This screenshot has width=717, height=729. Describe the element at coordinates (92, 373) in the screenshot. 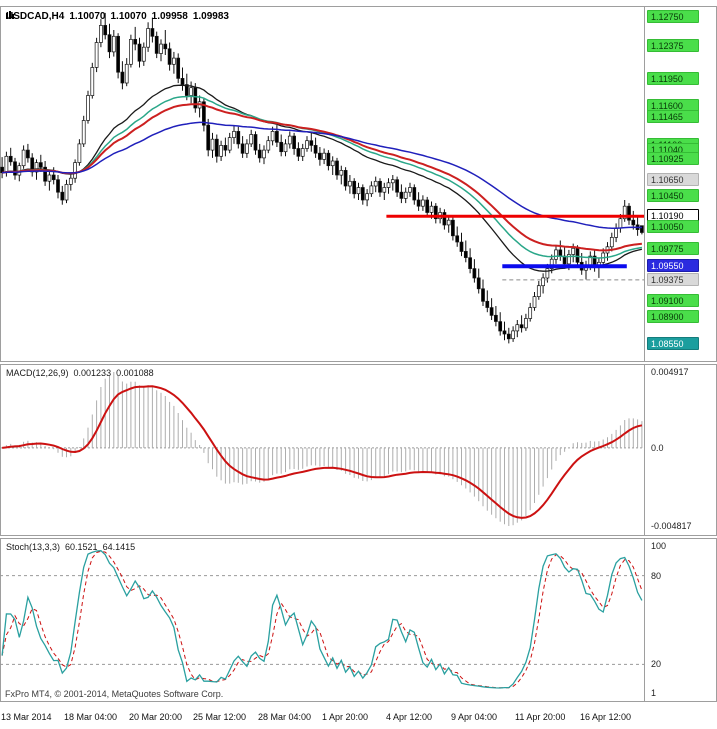

I see `macd-main-value: 0.001233` at that location.